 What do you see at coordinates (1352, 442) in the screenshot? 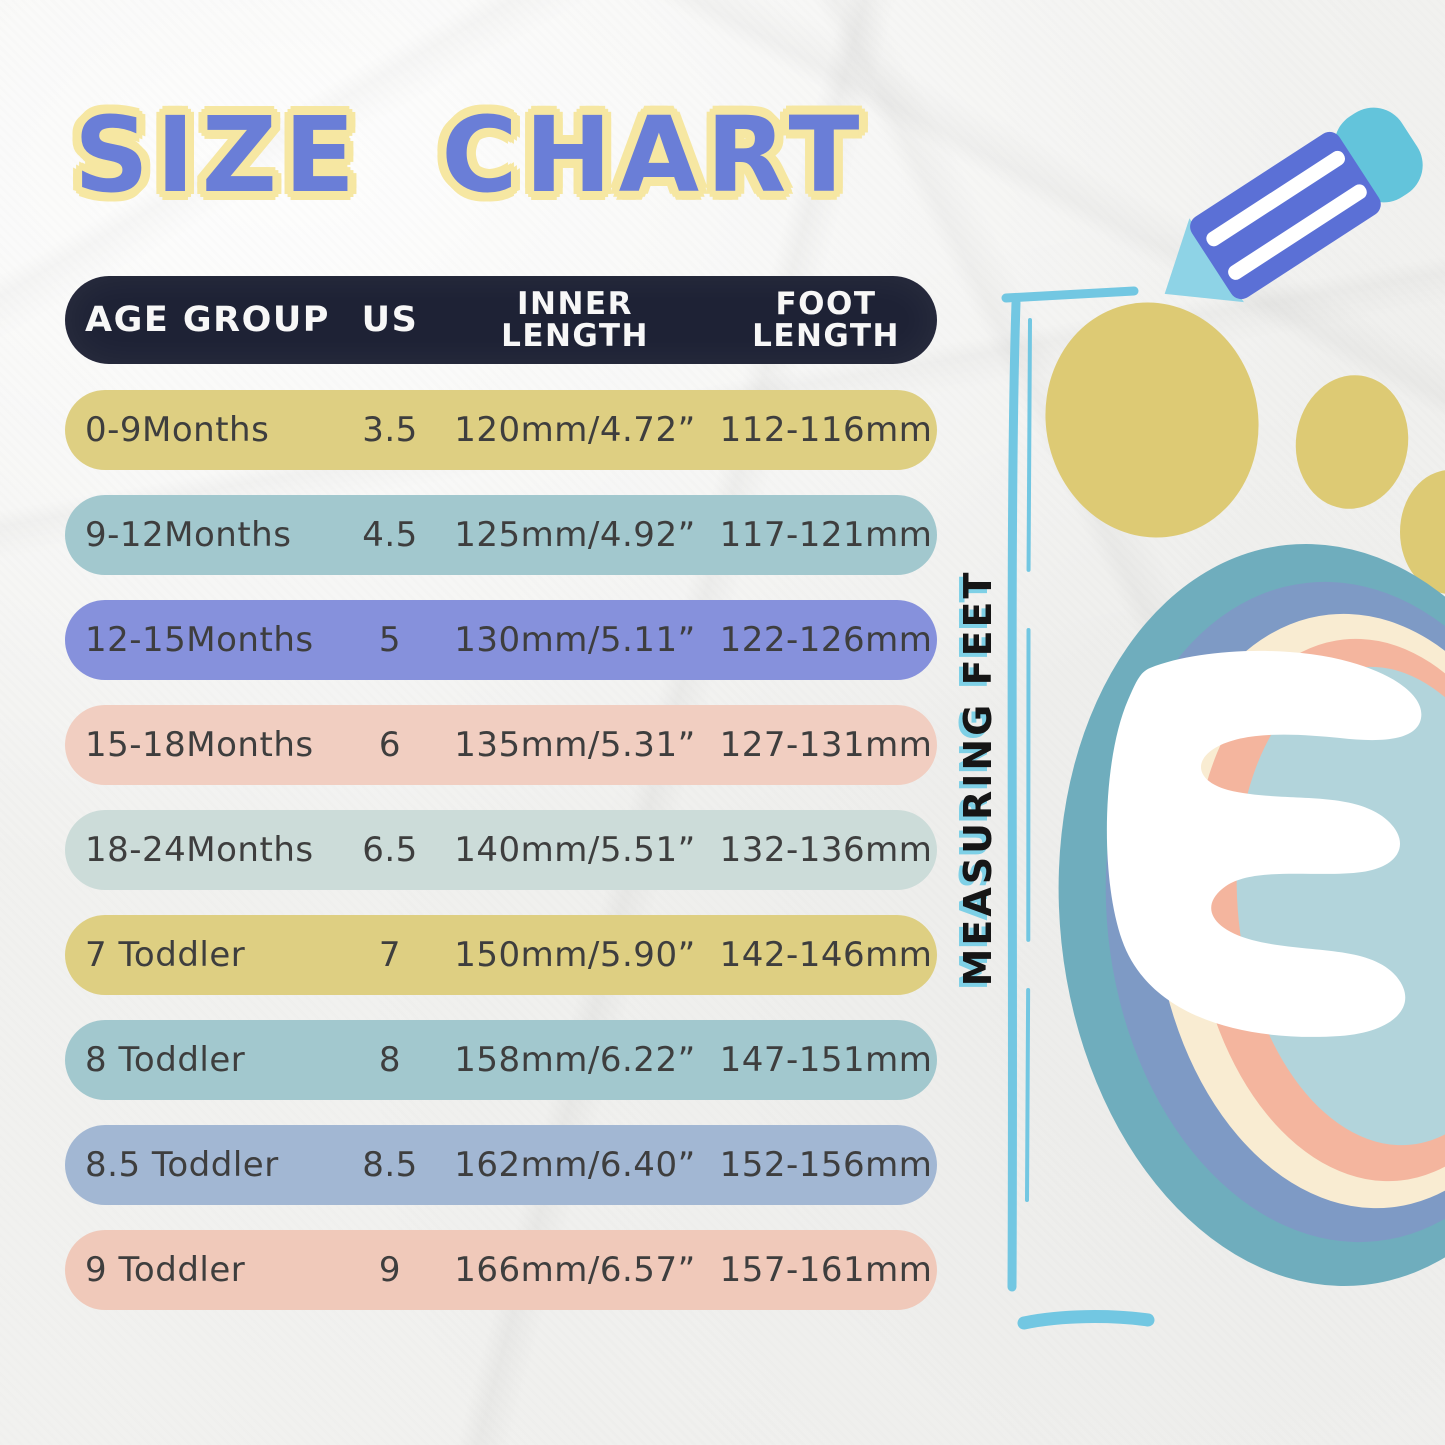
I see `second-toe` at bounding box center [1352, 442].